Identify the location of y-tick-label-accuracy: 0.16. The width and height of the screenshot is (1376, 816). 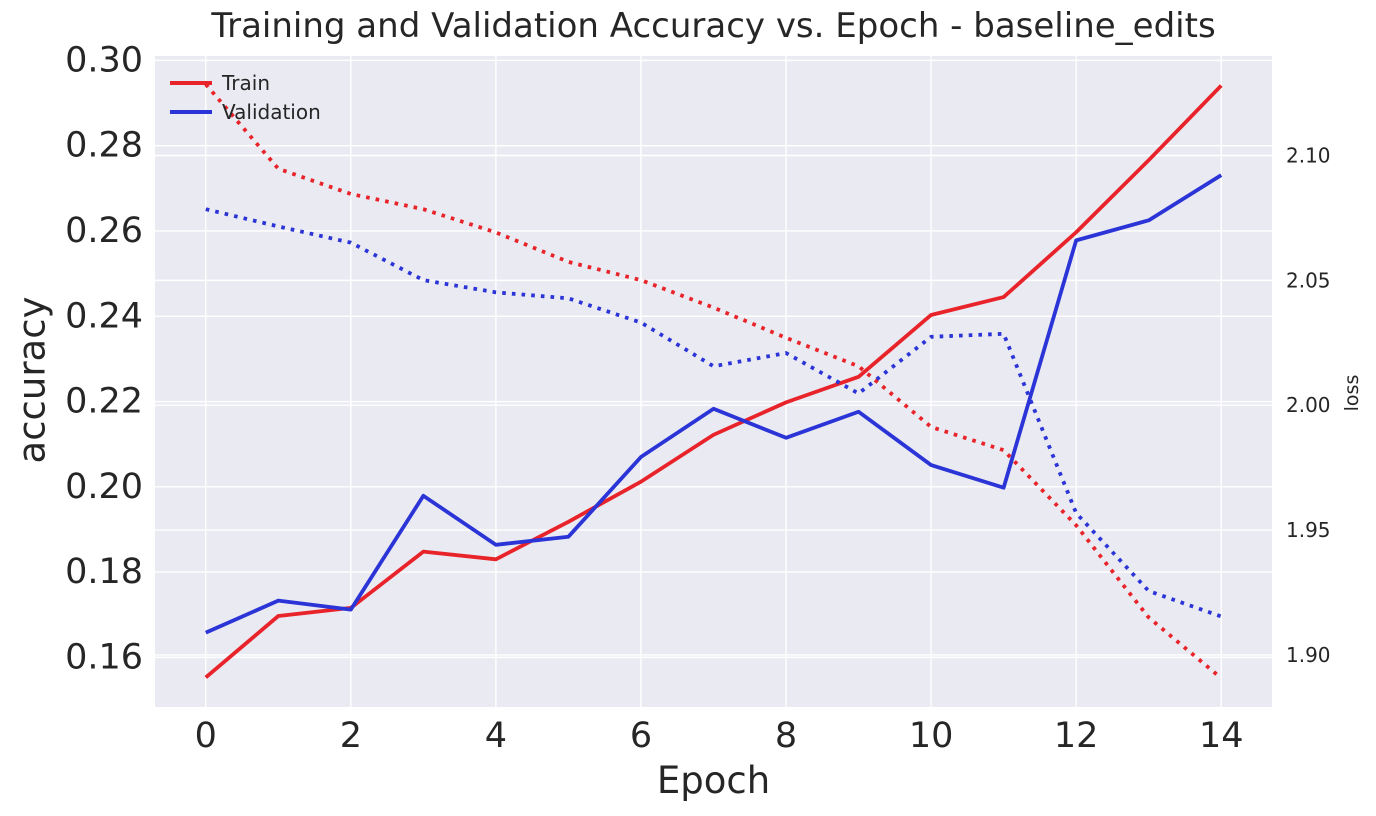
(104, 657).